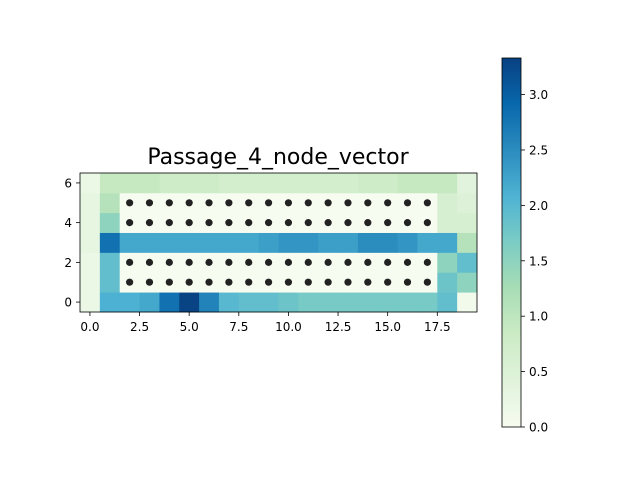 The width and height of the screenshot is (640, 484). Describe the element at coordinates (72, 243) in the screenshot. I see `y-axis: 0 2 4 6` at that location.